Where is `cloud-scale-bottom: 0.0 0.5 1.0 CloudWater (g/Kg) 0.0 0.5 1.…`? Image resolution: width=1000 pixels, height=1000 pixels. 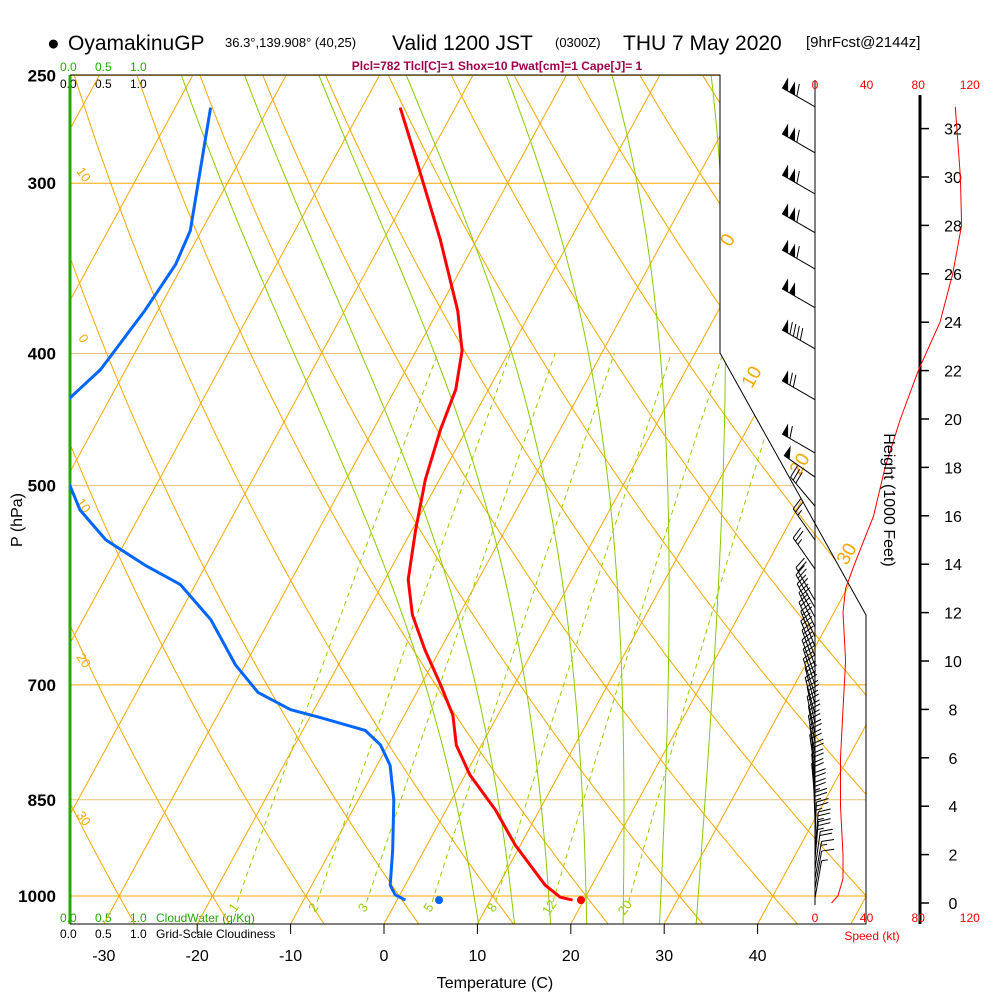 cloud-scale-bottom: 0.0 0.5 1.0 CloudWater (g/Kg) 0.0 0.5 1.… is located at coordinates (167, 926).